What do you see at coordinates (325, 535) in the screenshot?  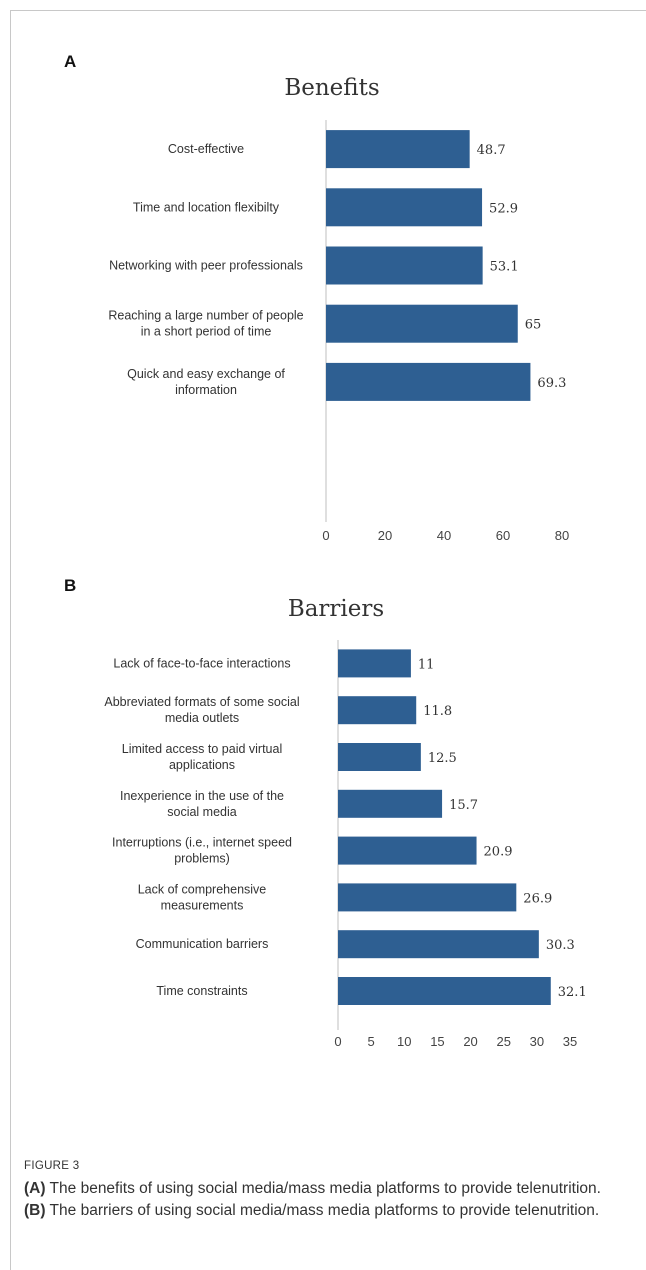 I see `chart-a-x-tick-0: 0` at bounding box center [325, 535].